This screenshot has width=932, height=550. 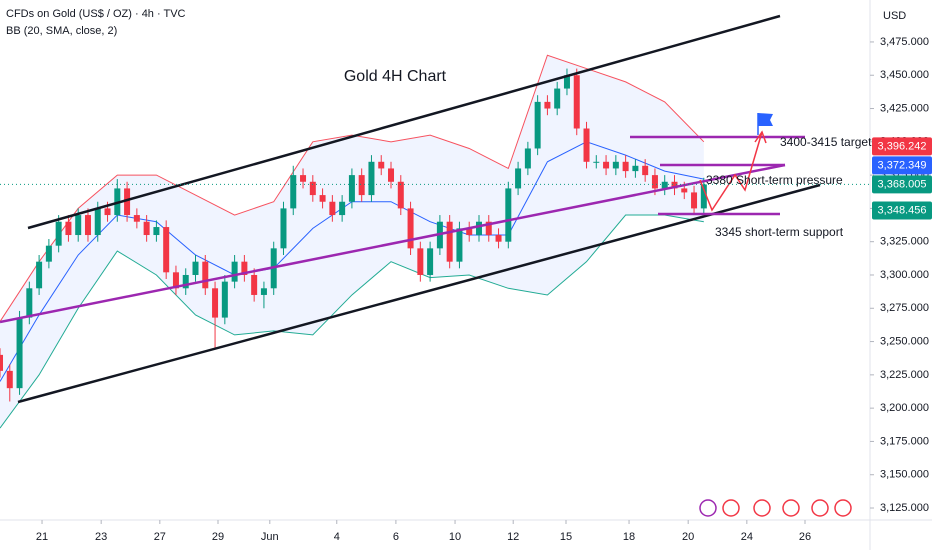 What do you see at coordinates (774, 180) in the screenshot?
I see `annotation: 3380 Short-term pressure` at bounding box center [774, 180].